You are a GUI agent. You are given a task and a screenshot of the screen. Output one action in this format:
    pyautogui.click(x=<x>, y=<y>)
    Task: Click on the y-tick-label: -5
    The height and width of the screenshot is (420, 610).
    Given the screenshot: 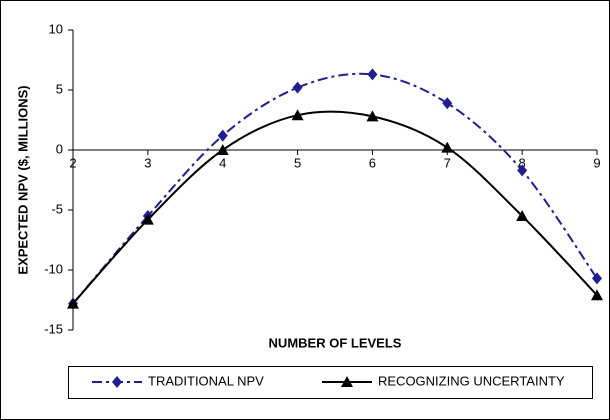 What is the action you would take?
    pyautogui.click(x=57, y=208)
    